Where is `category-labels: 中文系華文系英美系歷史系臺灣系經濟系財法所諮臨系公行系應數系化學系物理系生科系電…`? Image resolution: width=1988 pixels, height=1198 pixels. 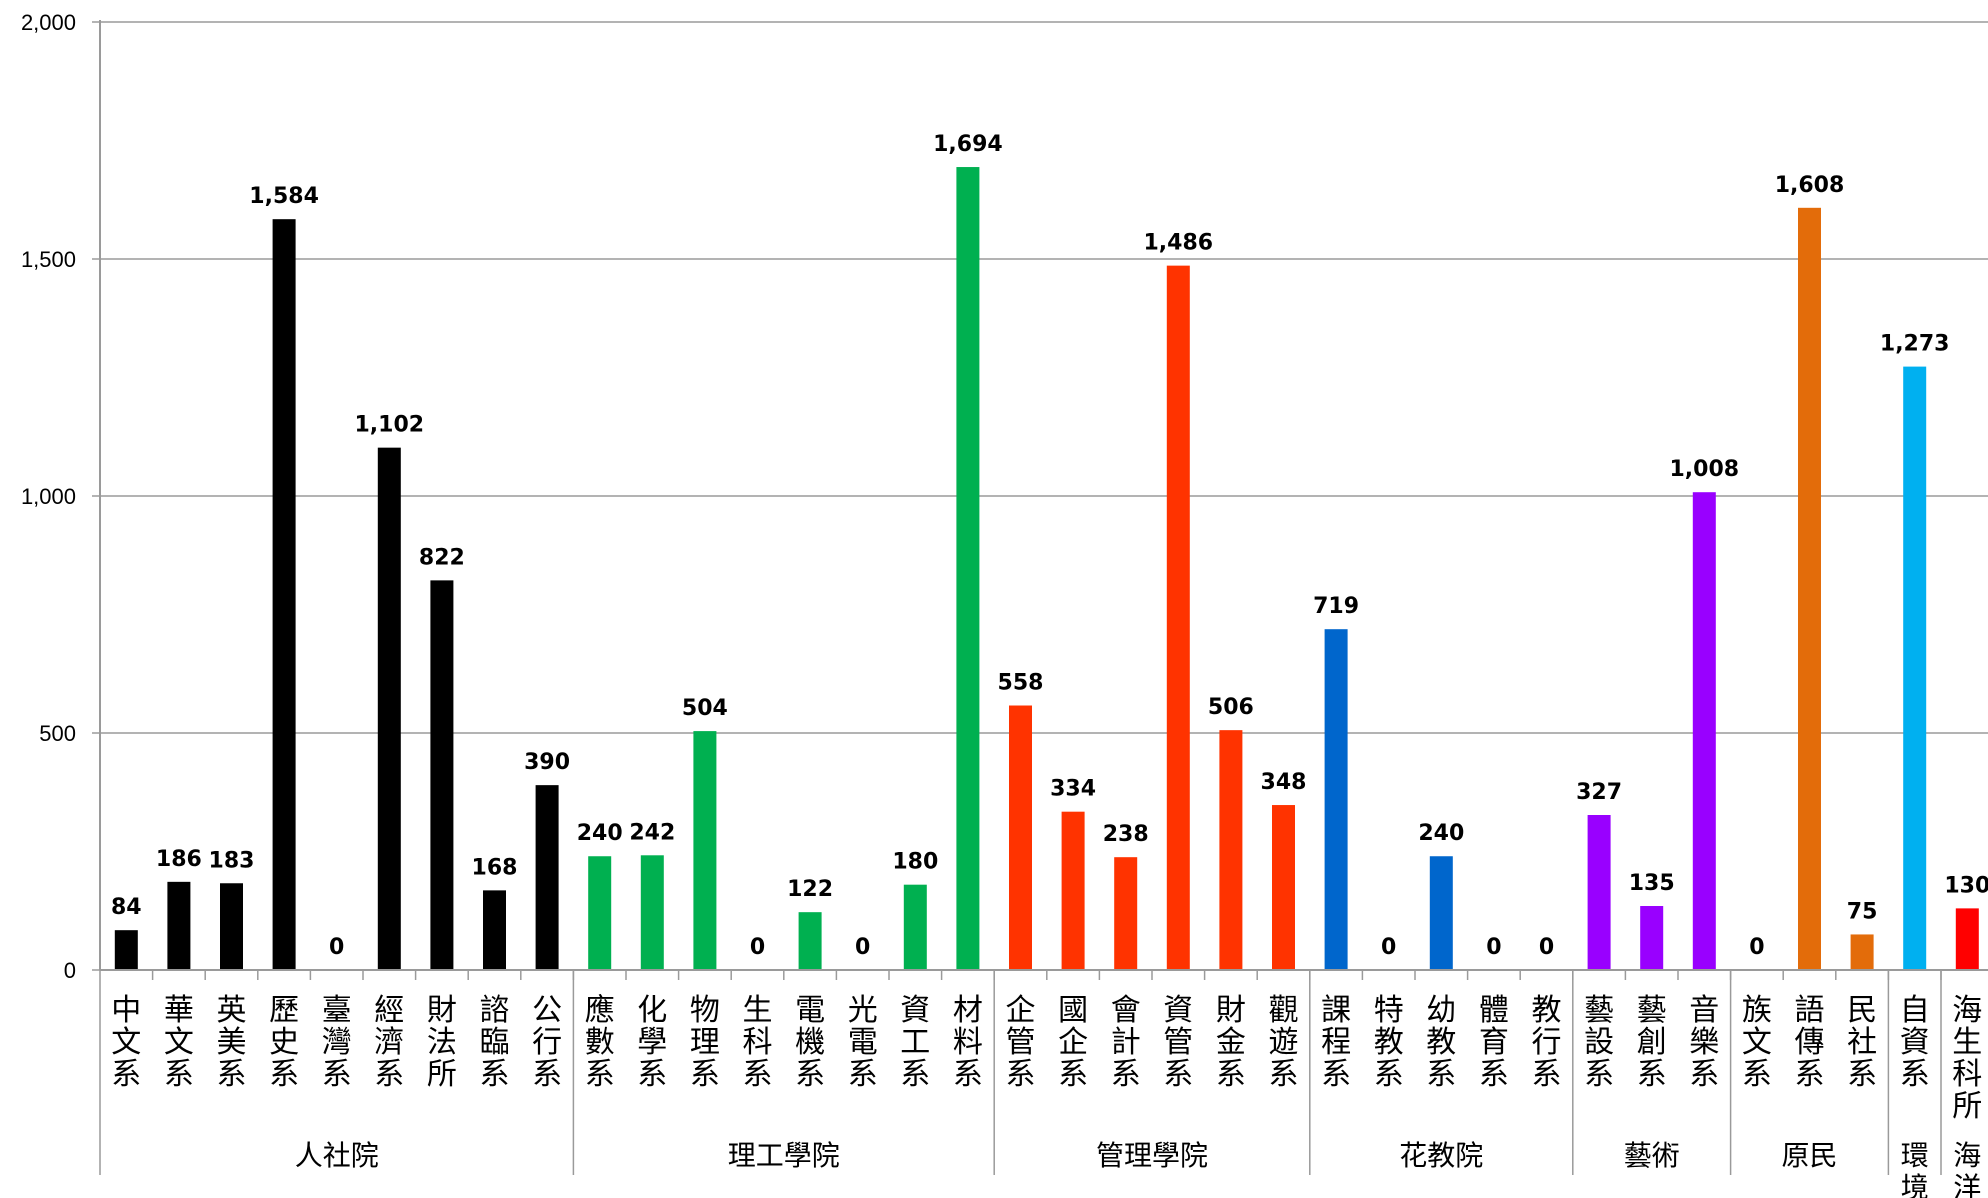 category-labels: 中文系華文系英美系歷史系臺灣系經濟系財法所諮臨系公行系應數系化學系物理系生科系電… is located at coordinates (1046, 1058).